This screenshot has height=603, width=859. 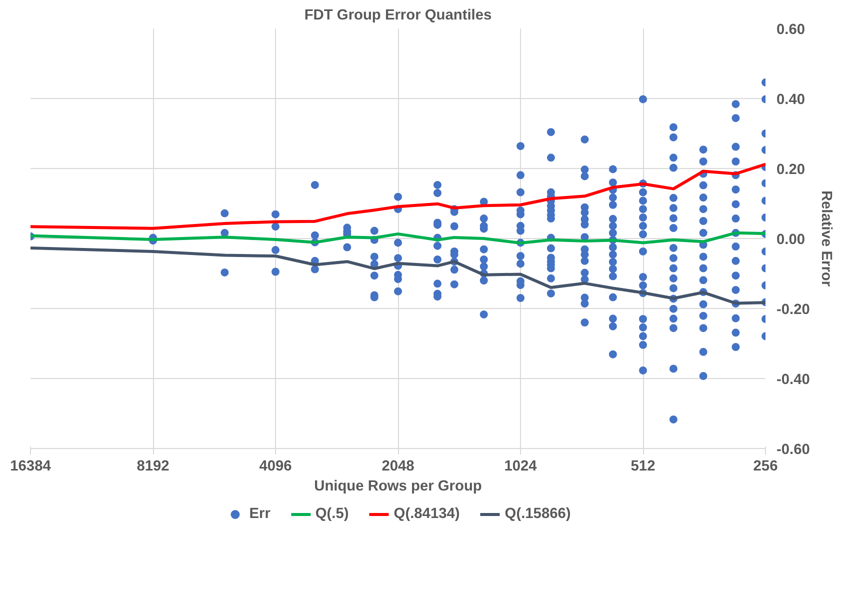 What do you see at coordinates (826, 238) in the screenshot?
I see `y-axis-title: Relative Error` at bounding box center [826, 238].